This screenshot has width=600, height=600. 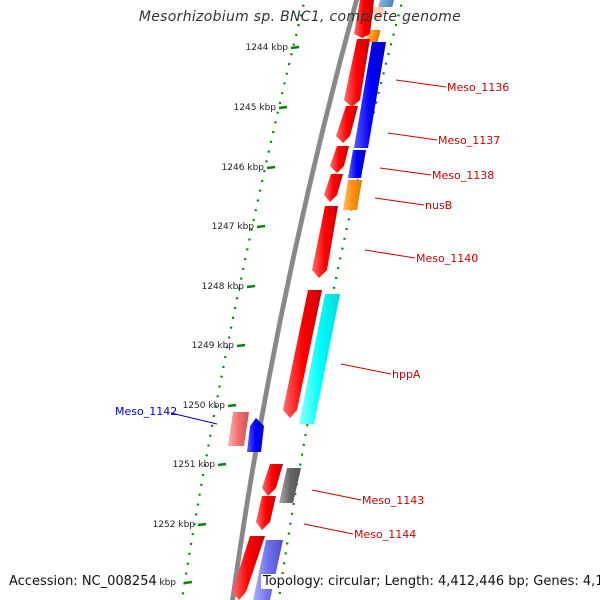 What do you see at coordinates (248, 568) in the screenshot?
I see `gene-bottom-red-arrow` at bounding box center [248, 568].